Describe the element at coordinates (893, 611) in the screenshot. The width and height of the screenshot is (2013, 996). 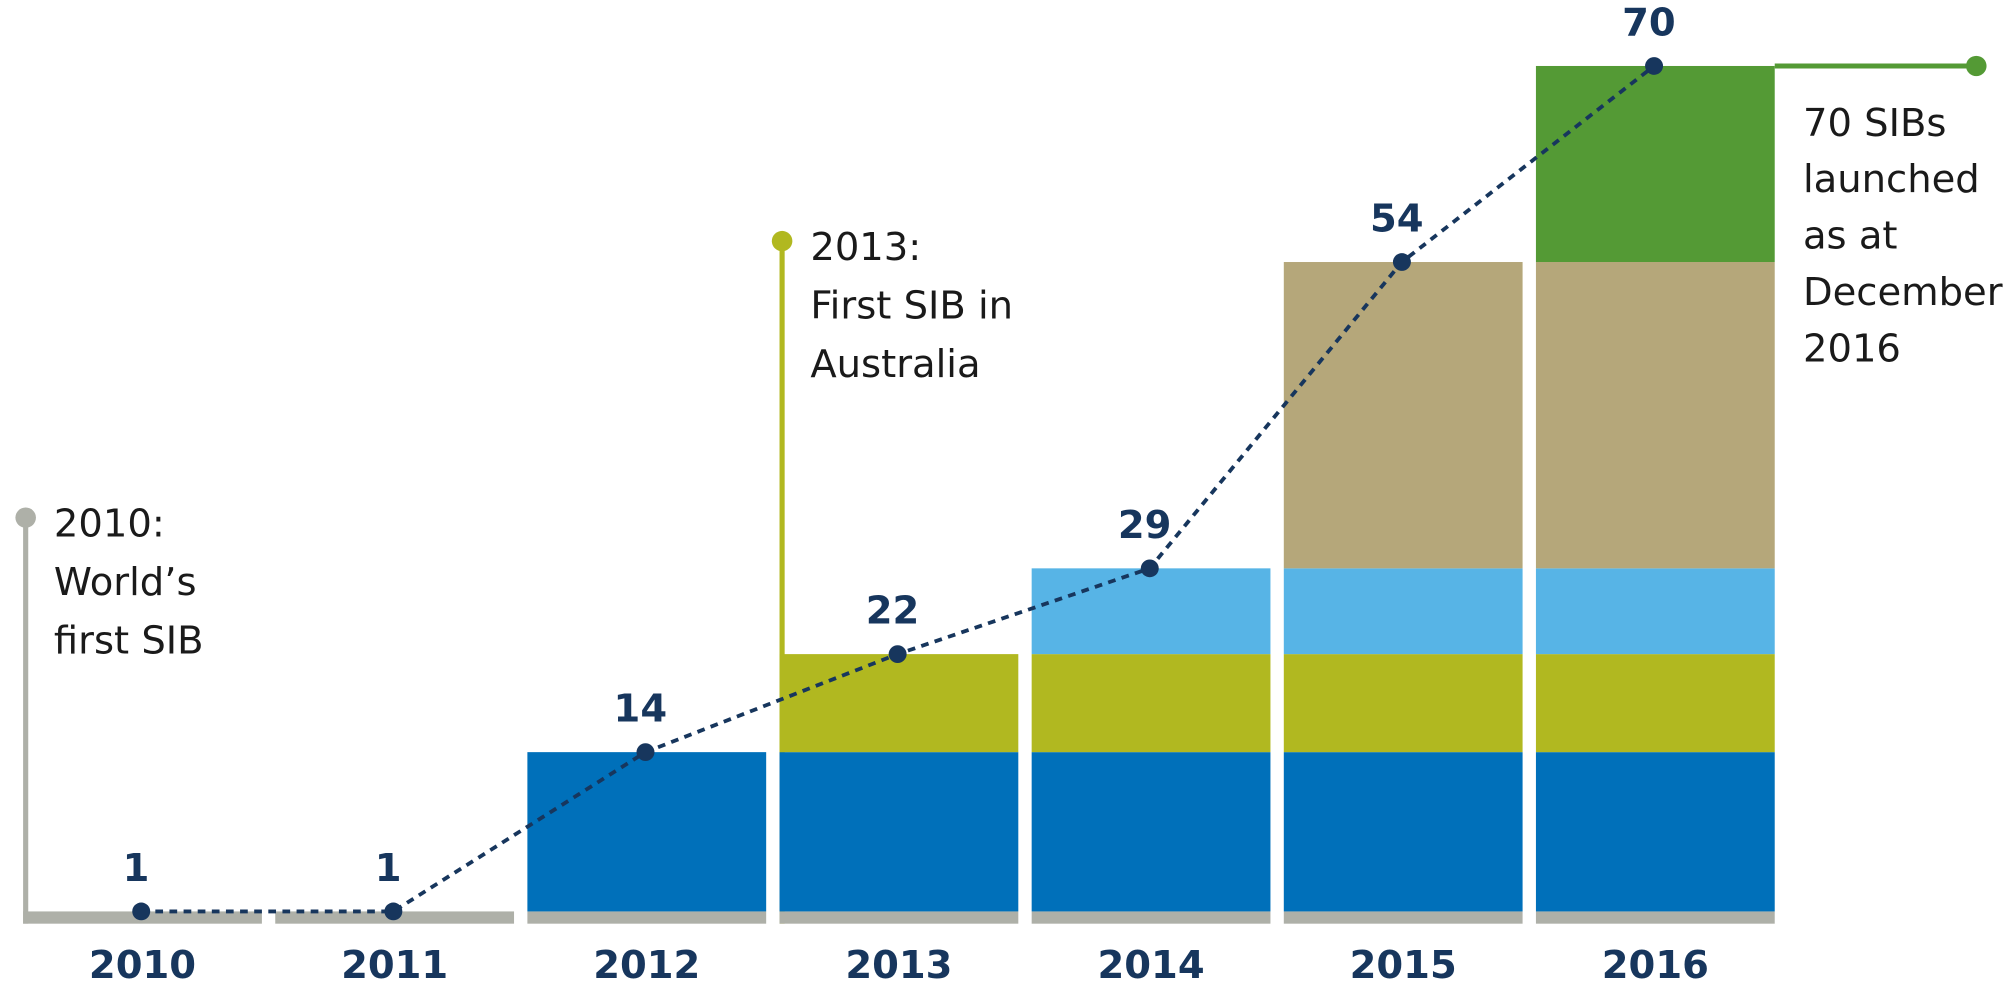
I see `value-label: 22` at that location.